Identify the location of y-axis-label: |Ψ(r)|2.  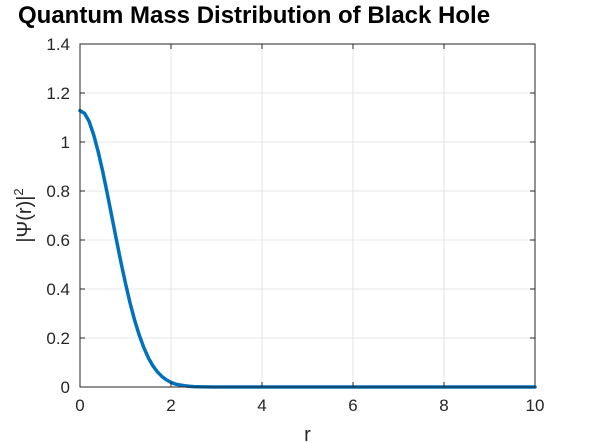
(23, 215).